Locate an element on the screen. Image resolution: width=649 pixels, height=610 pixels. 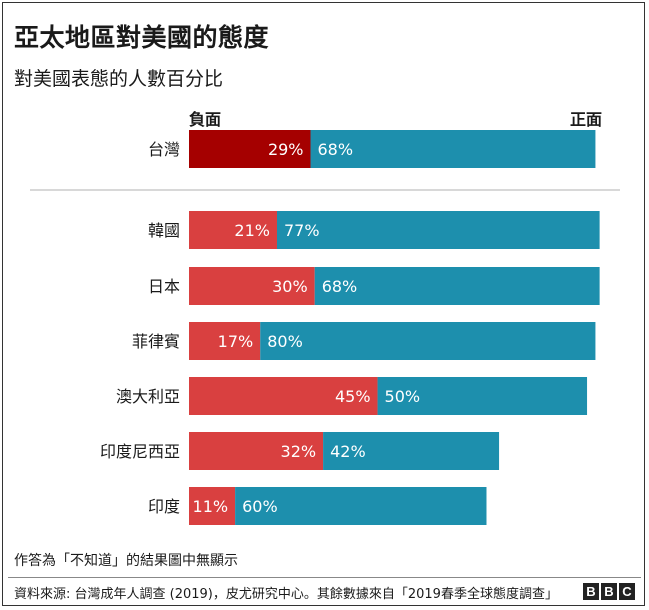
data-label-positive: 77% is located at coordinates (302, 230).